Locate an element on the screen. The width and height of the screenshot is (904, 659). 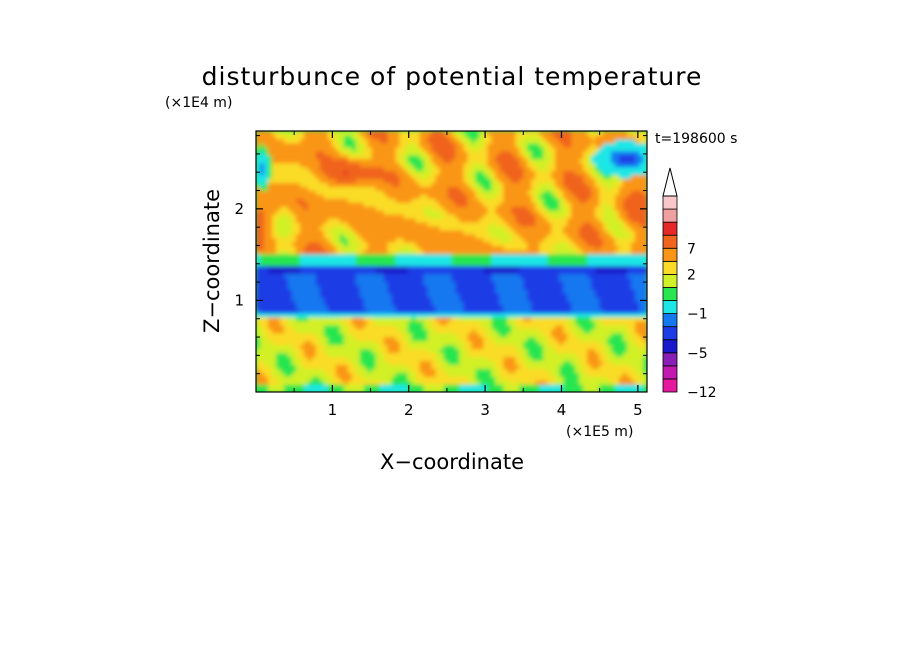
x-tick-label: 4 is located at coordinates (562, 410).